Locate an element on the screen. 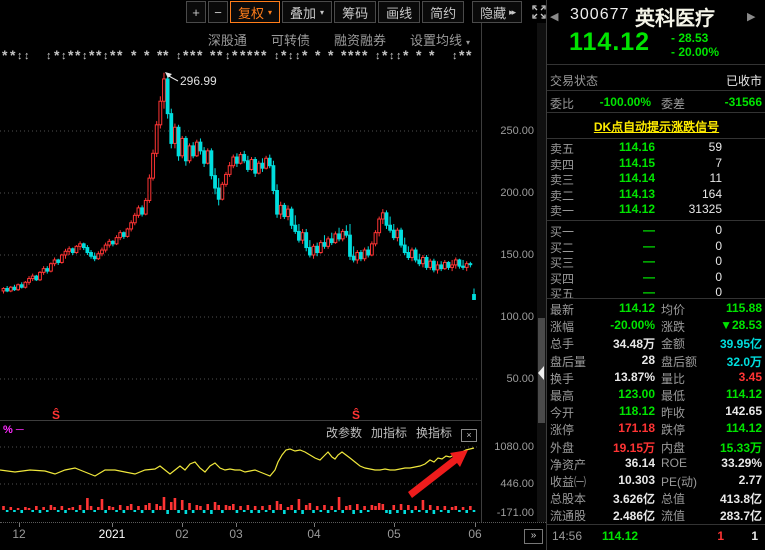 The height and width of the screenshot is (550, 765). bid-price: — is located at coordinates (649, 261).